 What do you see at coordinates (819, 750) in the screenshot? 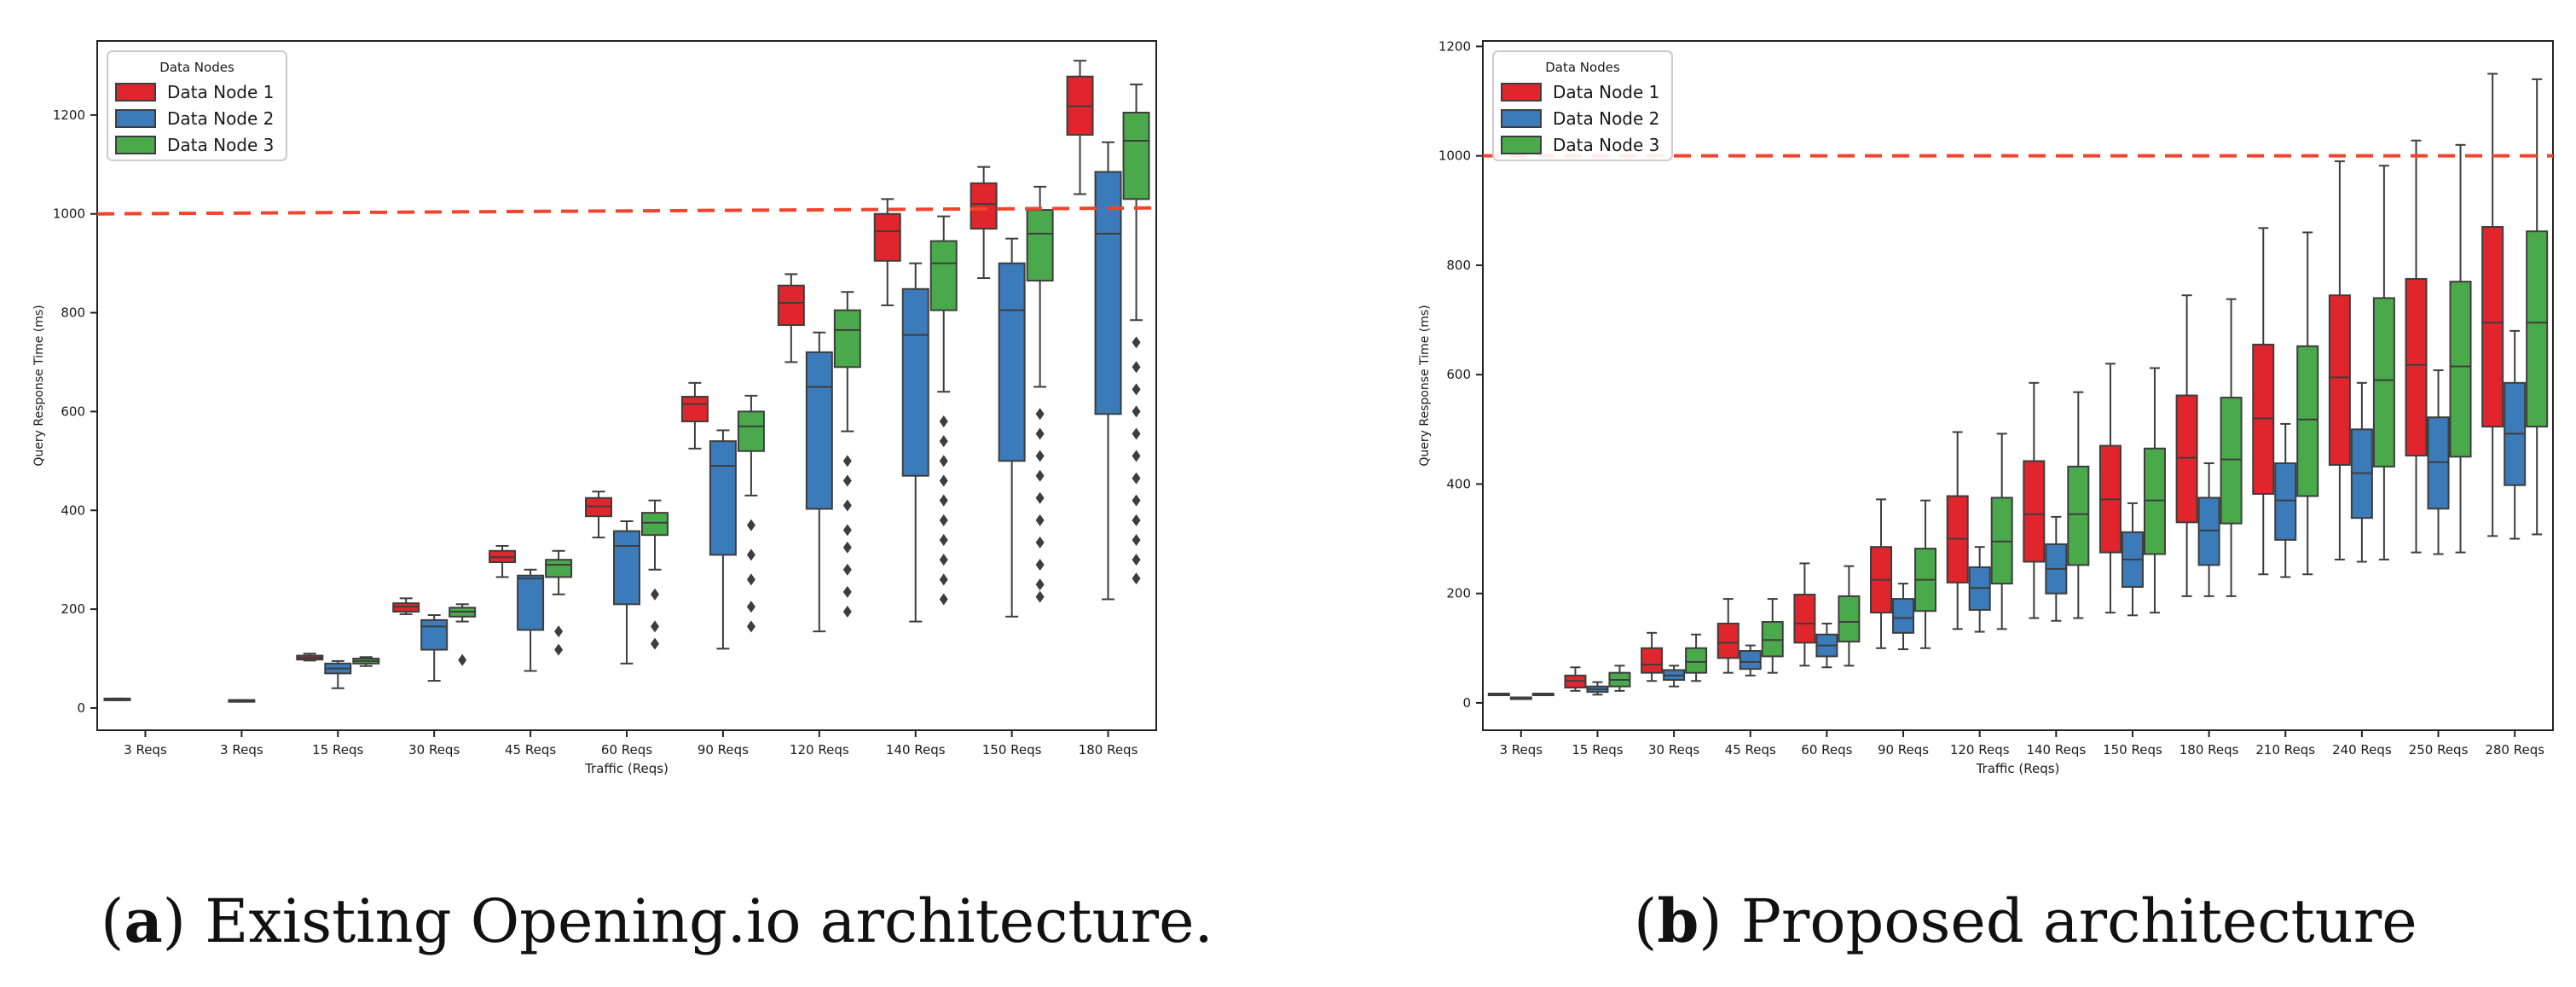
I see `x-tick-label: 120 Reqs` at bounding box center [819, 750].